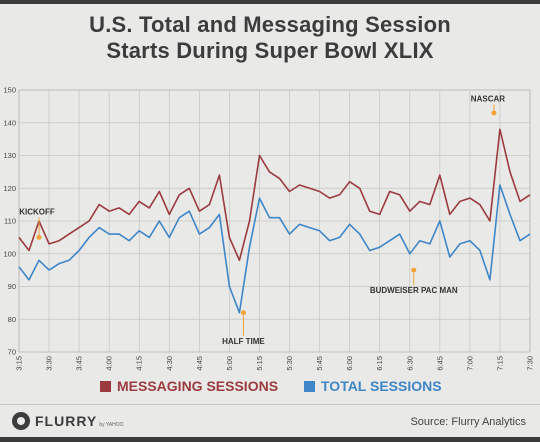 This screenshot has width=540, height=442. Describe the element at coordinates (37, 211) in the screenshot. I see `annotation-label: KICKOFF` at that location.